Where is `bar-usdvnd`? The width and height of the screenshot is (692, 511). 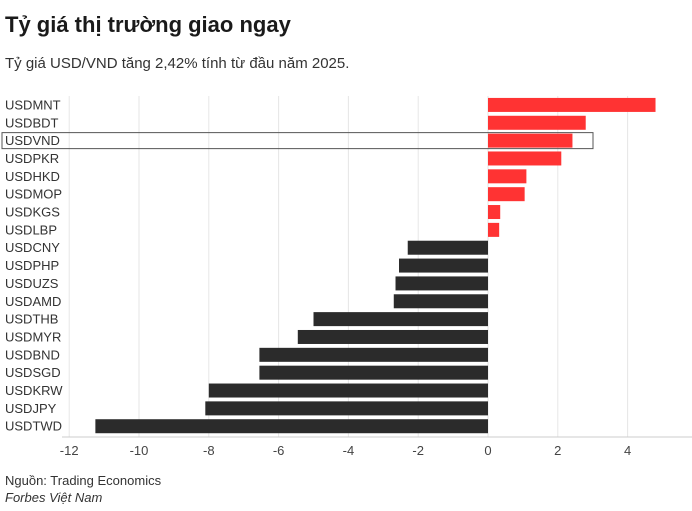 bar-usdvnd is located at coordinates (530, 140).